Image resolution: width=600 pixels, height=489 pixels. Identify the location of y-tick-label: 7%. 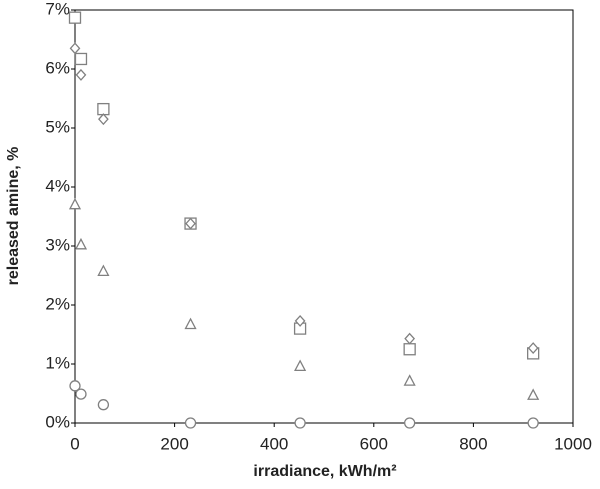
(57, 9).